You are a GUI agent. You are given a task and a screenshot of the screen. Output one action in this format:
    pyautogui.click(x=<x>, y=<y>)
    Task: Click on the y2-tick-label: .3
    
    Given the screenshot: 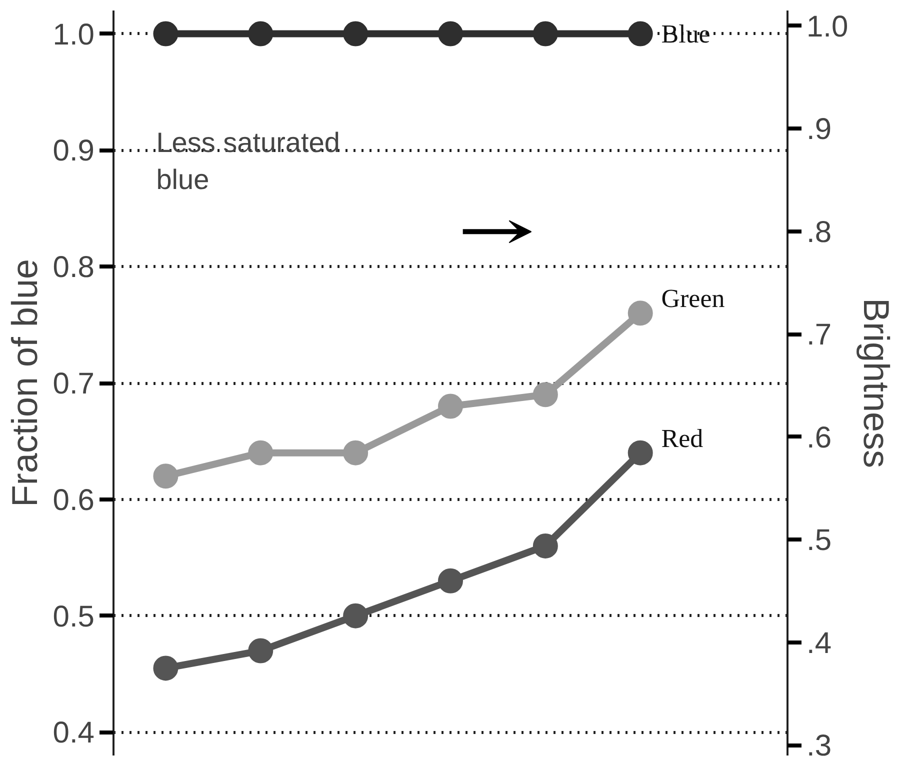 What is the action you would take?
    pyautogui.click(x=819, y=746)
    